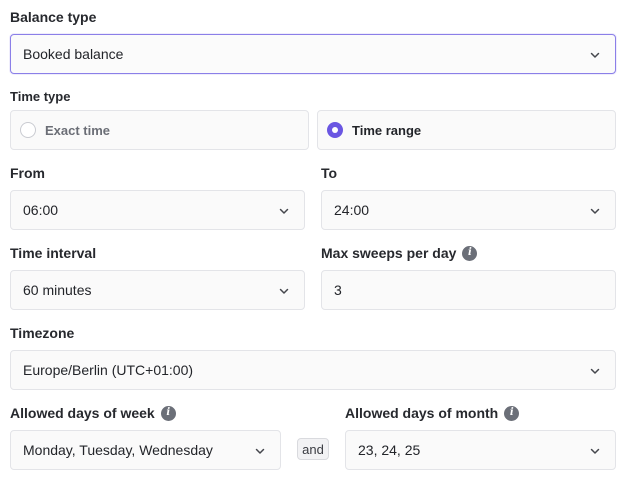  I want to click on days-of-week-select: Monday, Tuesday, Wednesday, so click(145, 450).